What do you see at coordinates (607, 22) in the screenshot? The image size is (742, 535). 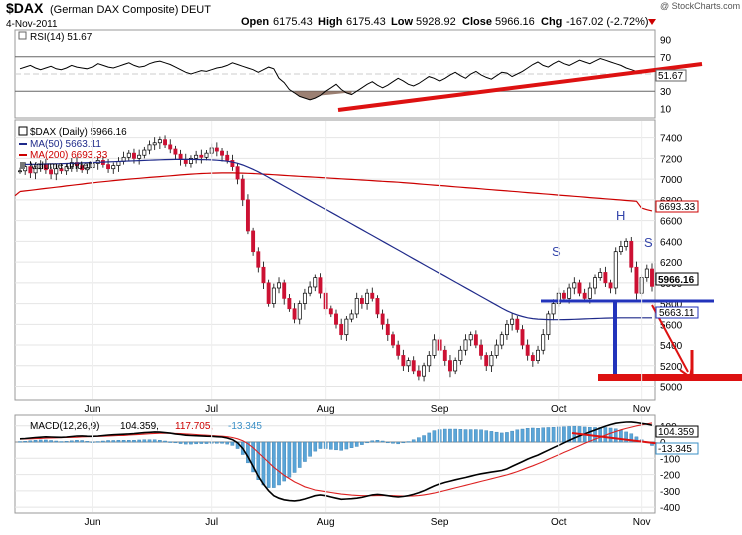 I see `chg-value: -167.02 (-2.72%)` at bounding box center [607, 22].